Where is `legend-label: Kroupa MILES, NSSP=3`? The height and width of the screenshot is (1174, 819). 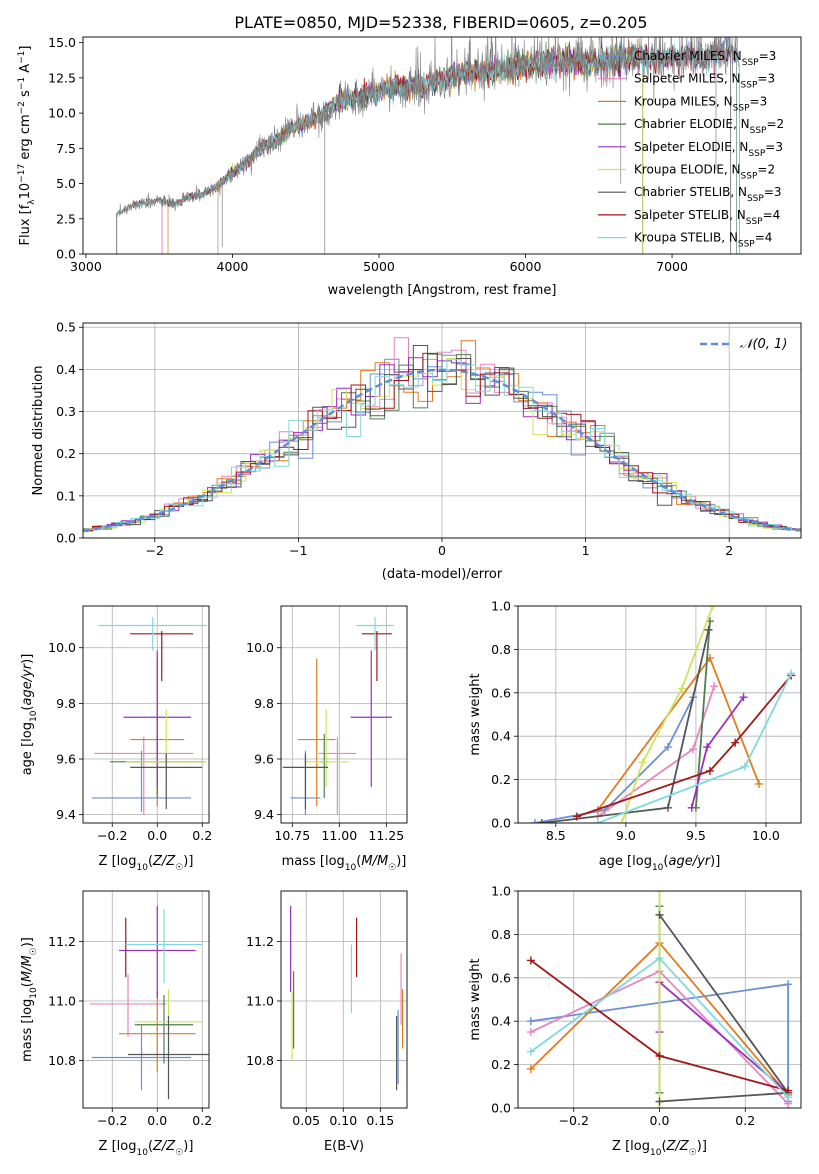
legend-label: Kroupa MILES, NSSP=3 is located at coordinates (700, 103).